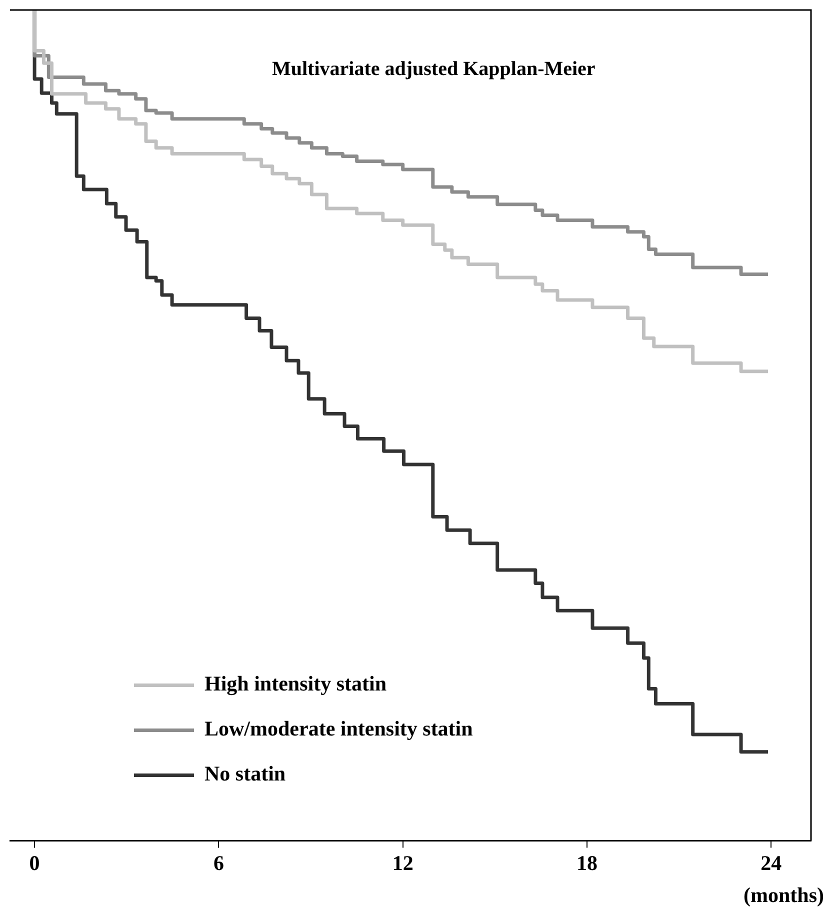 Image resolution: width=826 pixels, height=911 pixels. Describe the element at coordinates (218, 862) in the screenshot. I see `x-tick-label: 6` at that location.